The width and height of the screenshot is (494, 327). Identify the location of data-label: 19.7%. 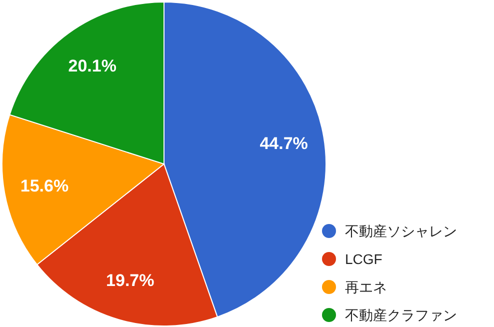
(130, 280).